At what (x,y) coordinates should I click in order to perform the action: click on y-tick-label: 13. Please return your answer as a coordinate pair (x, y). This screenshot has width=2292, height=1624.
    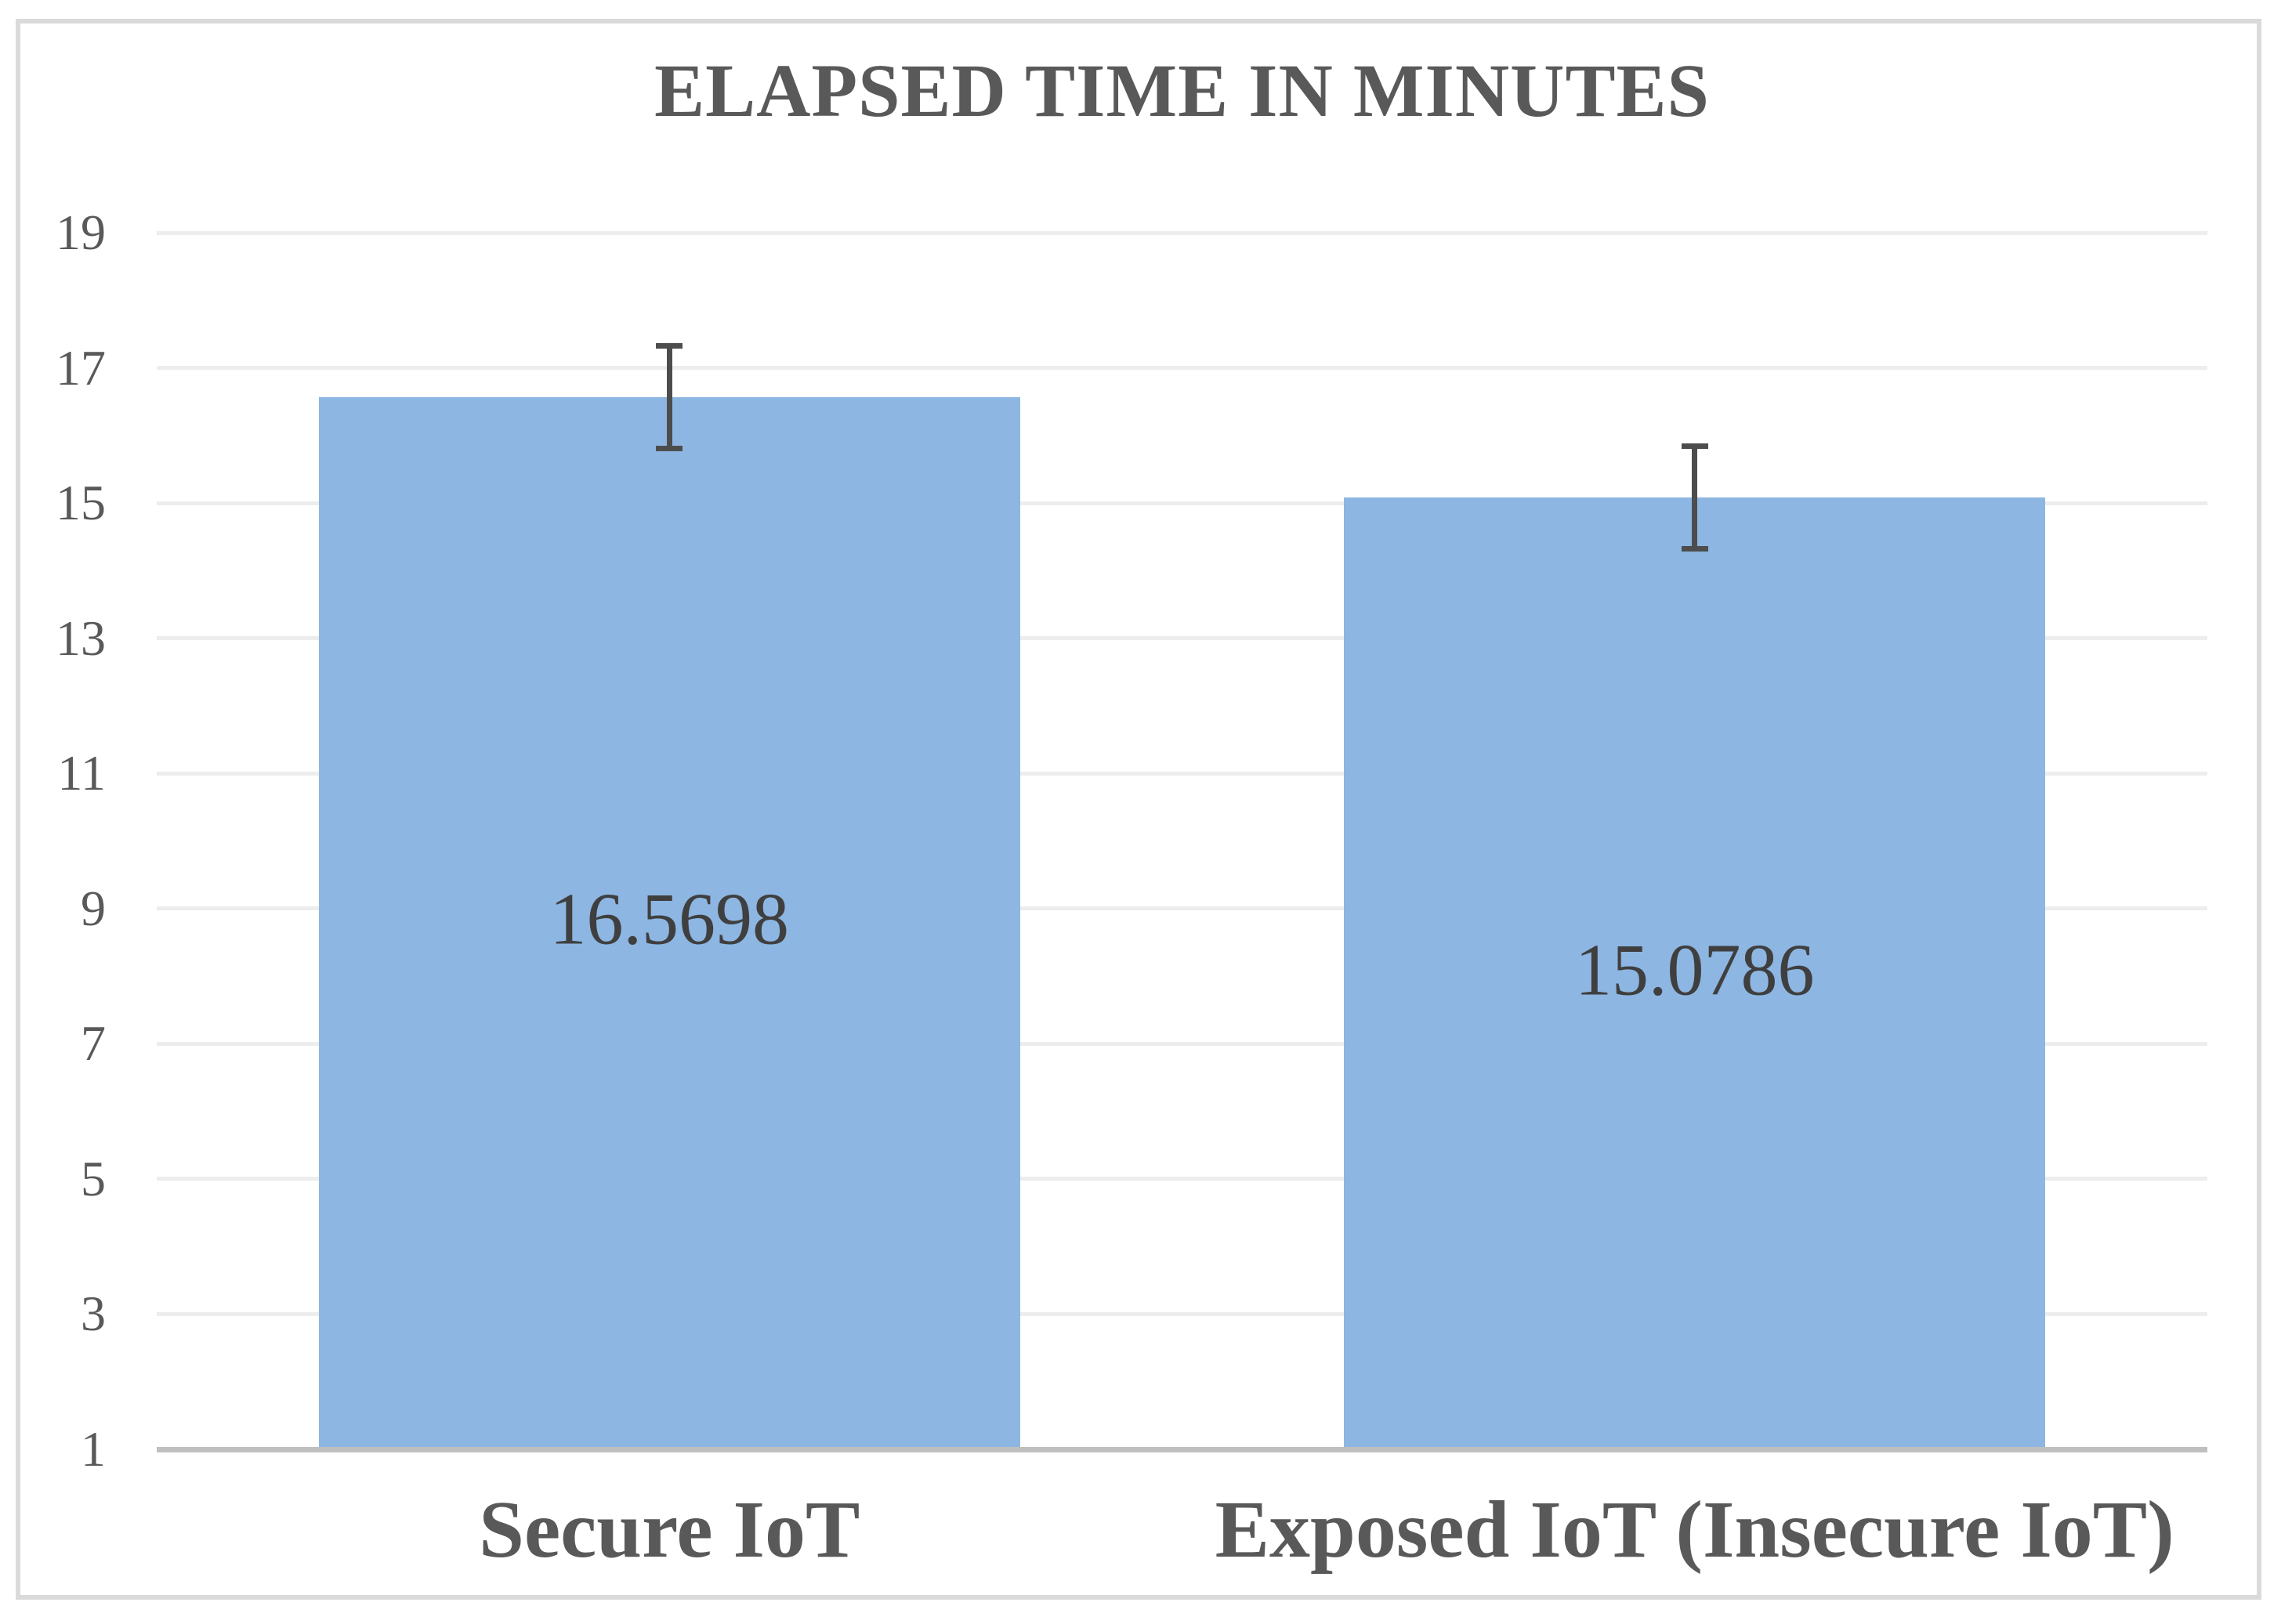
    Looking at the image, I should click on (81, 637).